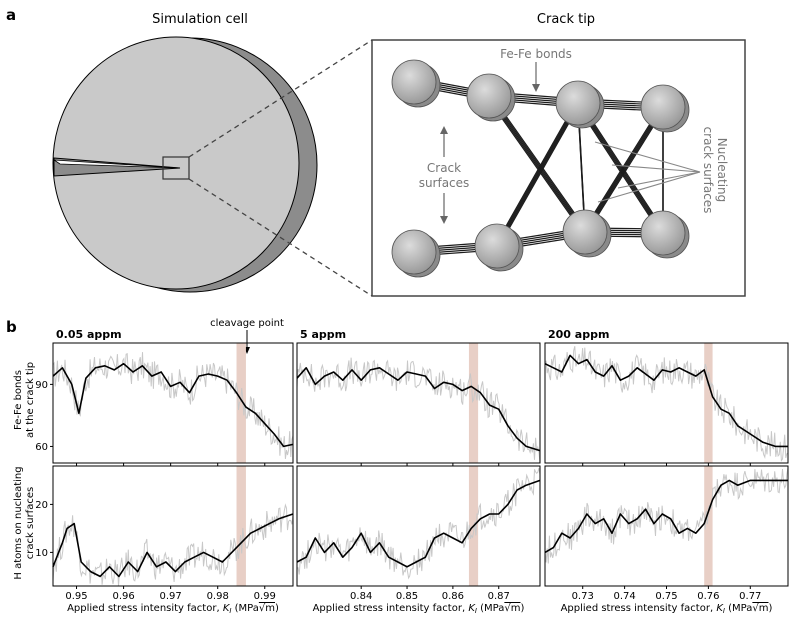 Image resolution: width=792 pixels, height=619 pixels. I want to click on crack-surfaces-label-2: surfaces, so click(444, 183).